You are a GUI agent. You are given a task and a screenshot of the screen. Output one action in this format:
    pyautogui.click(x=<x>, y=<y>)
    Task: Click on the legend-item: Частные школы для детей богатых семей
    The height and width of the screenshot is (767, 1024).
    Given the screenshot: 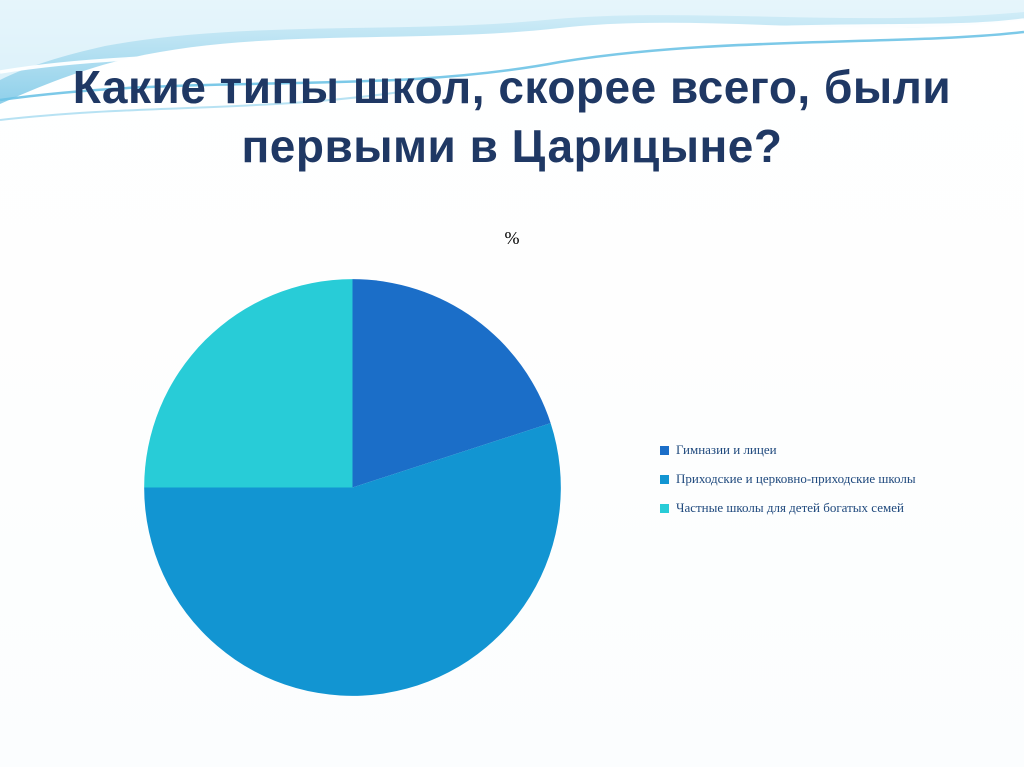 What is the action you would take?
    pyautogui.click(x=788, y=508)
    